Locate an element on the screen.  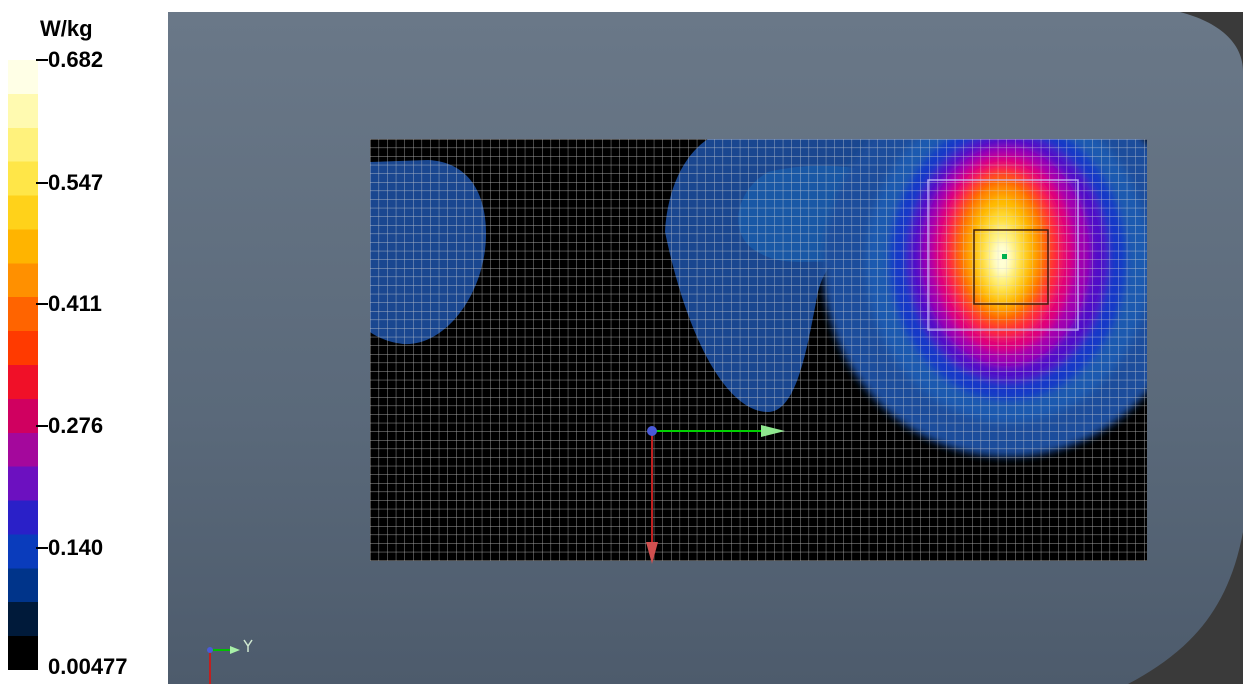
legend-label: 0.547 is located at coordinates (76, 182).